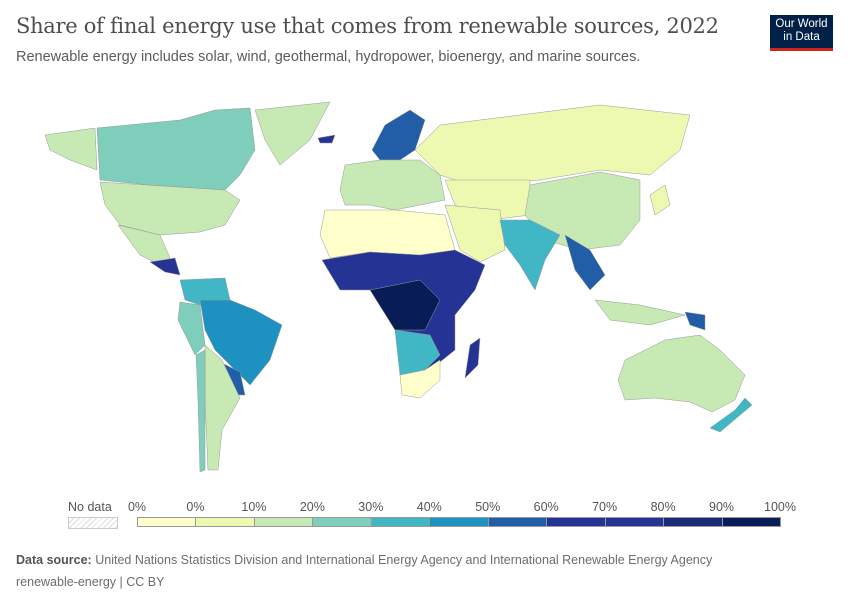 The width and height of the screenshot is (850, 600). What do you see at coordinates (660, 200) in the screenshot?
I see `region-japan` at bounding box center [660, 200].